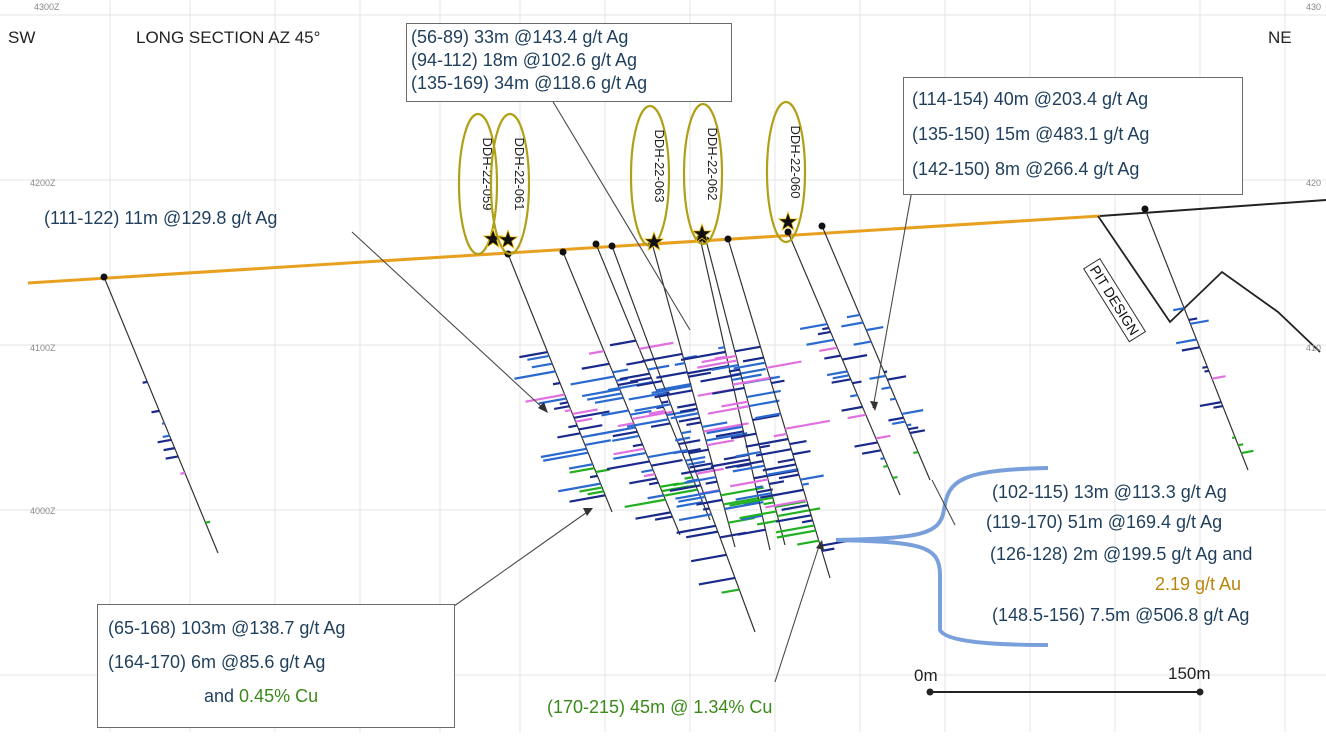 This screenshot has width=1326, height=737. Describe the element at coordinates (569, 83) in the screenshot. I see `intercept-line: (135-169) 34m @118.6 g/t Ag` at that location.